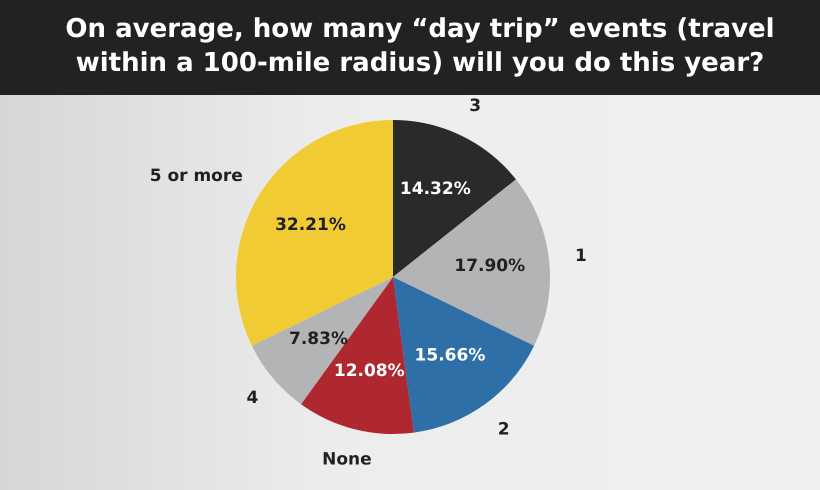 The width and height of the screenshot is (820, 490). What do you see at coordinates (196, 176) in the screenshot?
I see `slice-label: 5 or more` at bounding box center [196, 176].